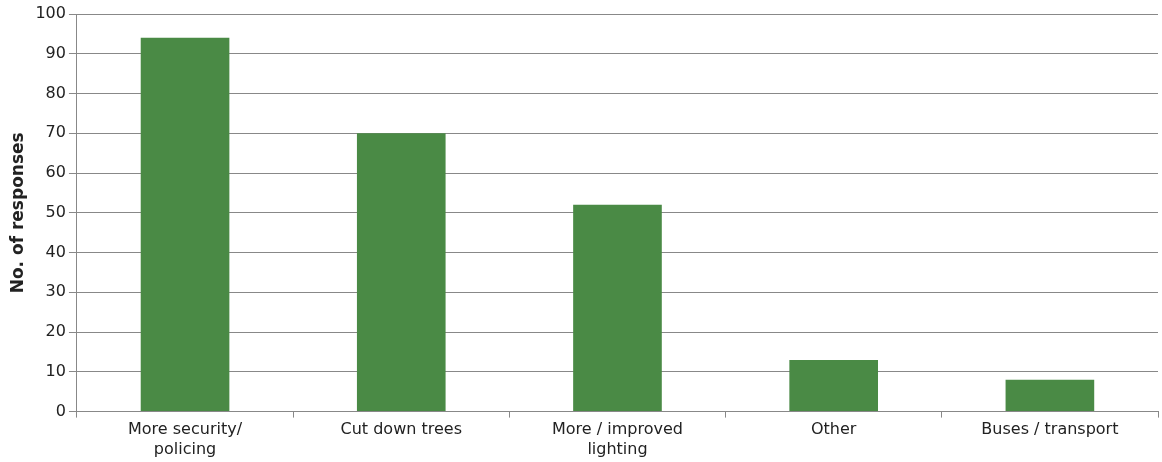 This screenshot has height=462, width=1162. Describe the element at coordinates (16, 213) in the screenshot. I see `y-axis-title: No. of responses` at that location.